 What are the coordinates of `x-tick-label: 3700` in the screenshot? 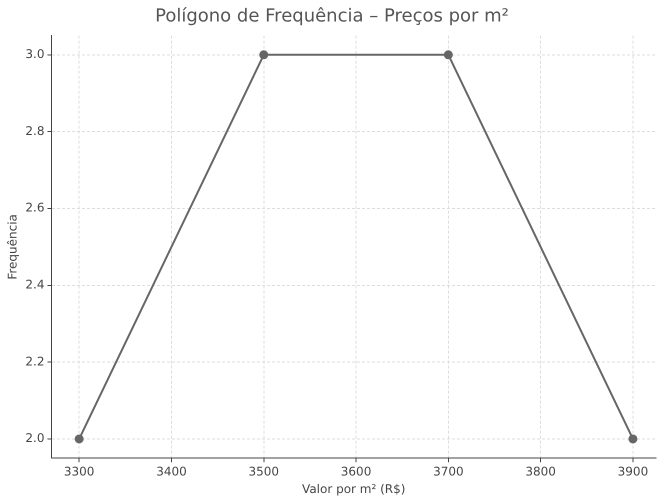 It's located at (448, 471).